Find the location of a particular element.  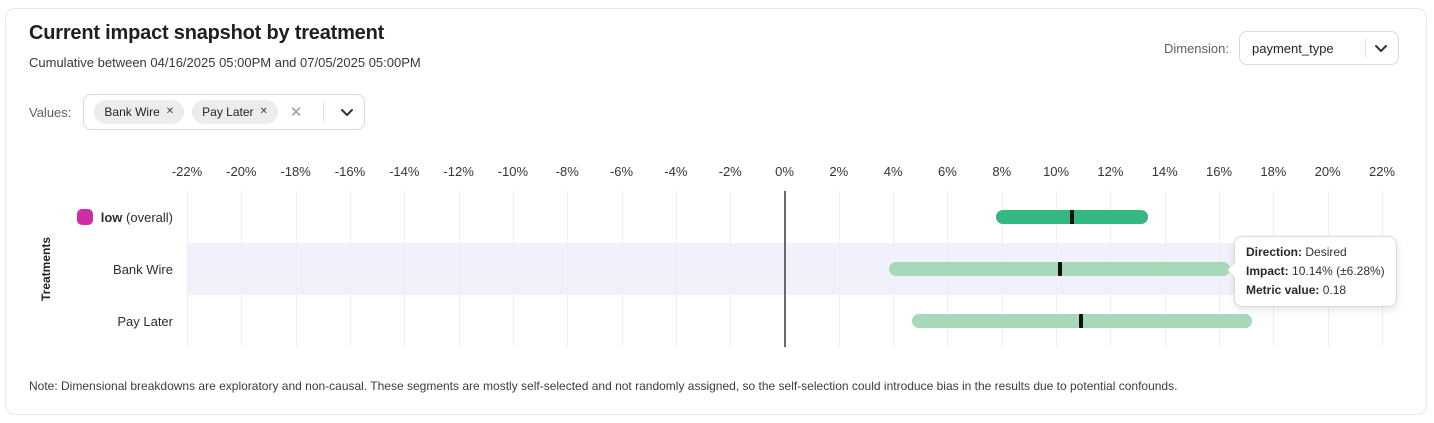

row-label-text: low (overall) is located at coordinates (136, 217).